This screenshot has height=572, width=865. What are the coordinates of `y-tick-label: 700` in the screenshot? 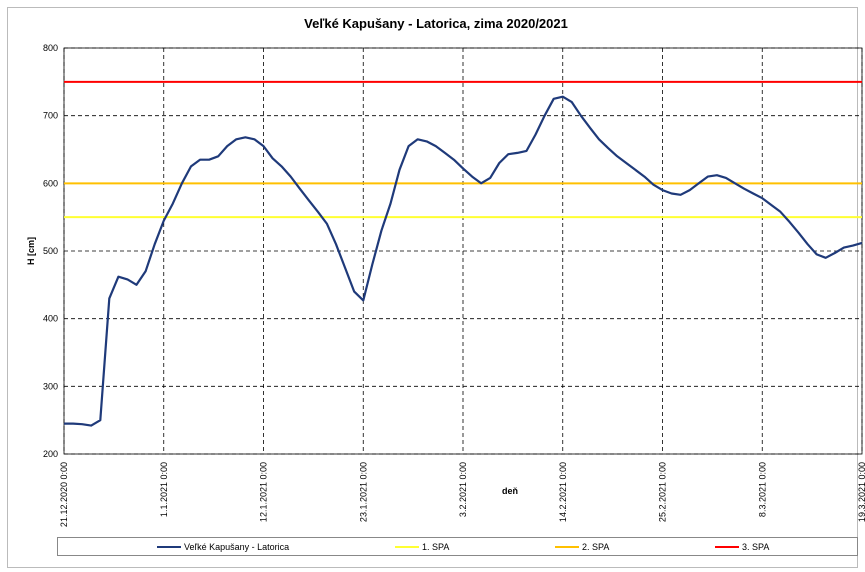 It's located at (50, 116).